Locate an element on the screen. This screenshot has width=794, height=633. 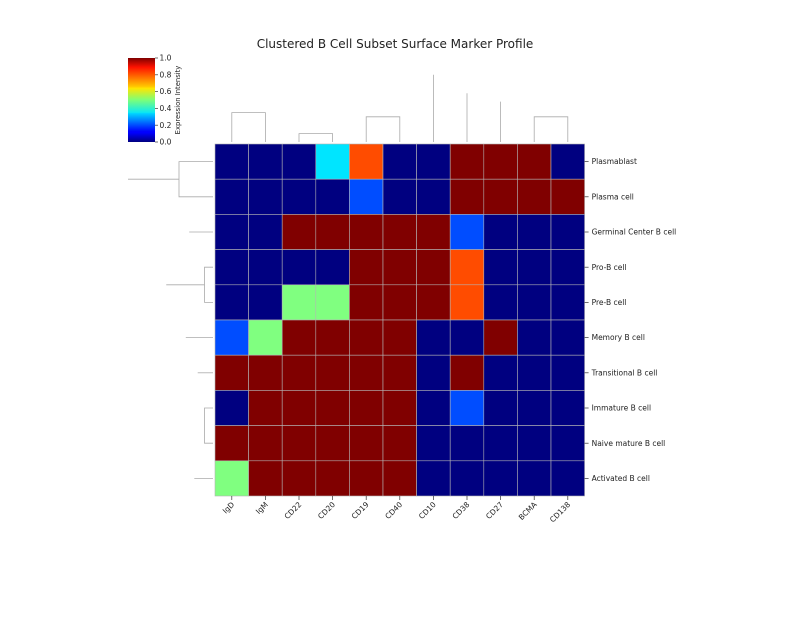
row-label: Plasma cell is located at coordinates (613, 196).